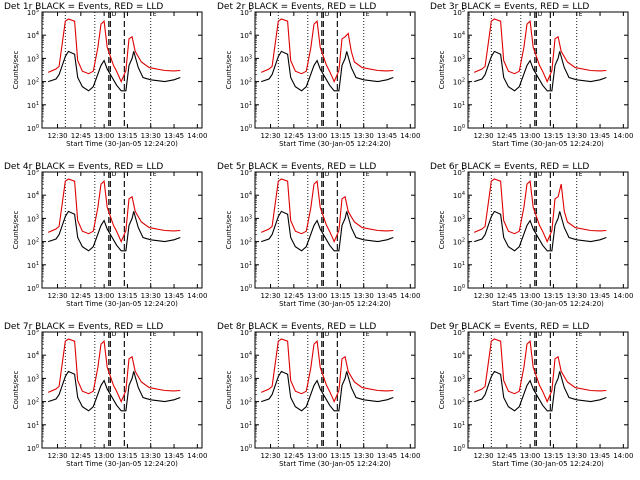 This screenshot has height=480, width=640. I want to click on panel-title: Det 3r BLACK = Events, RED = LLD, so click(509, 7).